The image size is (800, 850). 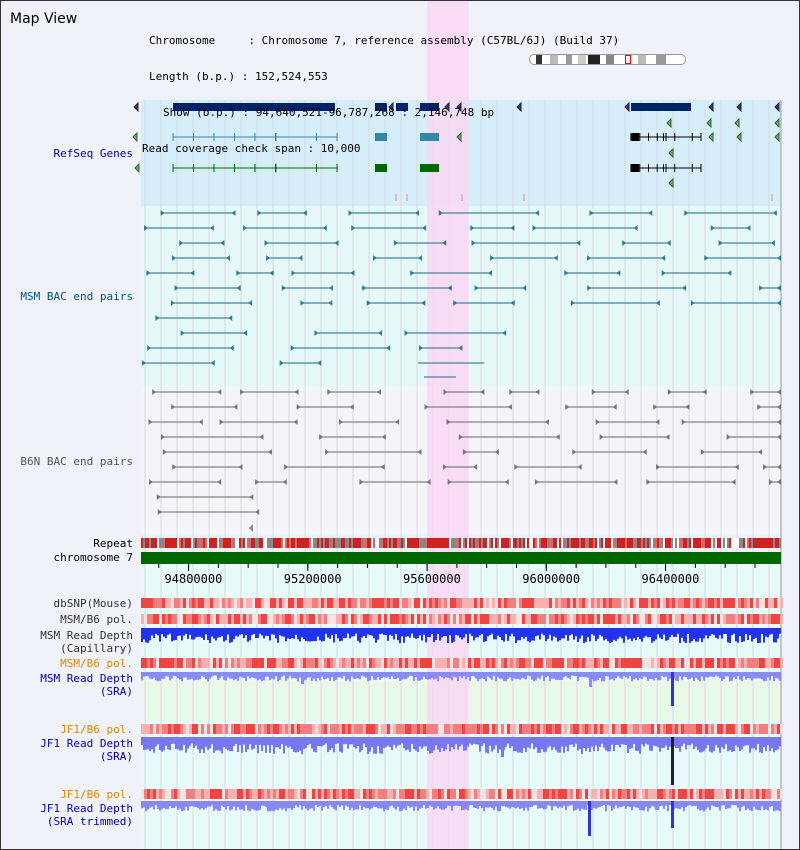 I want to click on b6n-bac-track-label: B6N BAC end pairs, so click(x=76, y=461).